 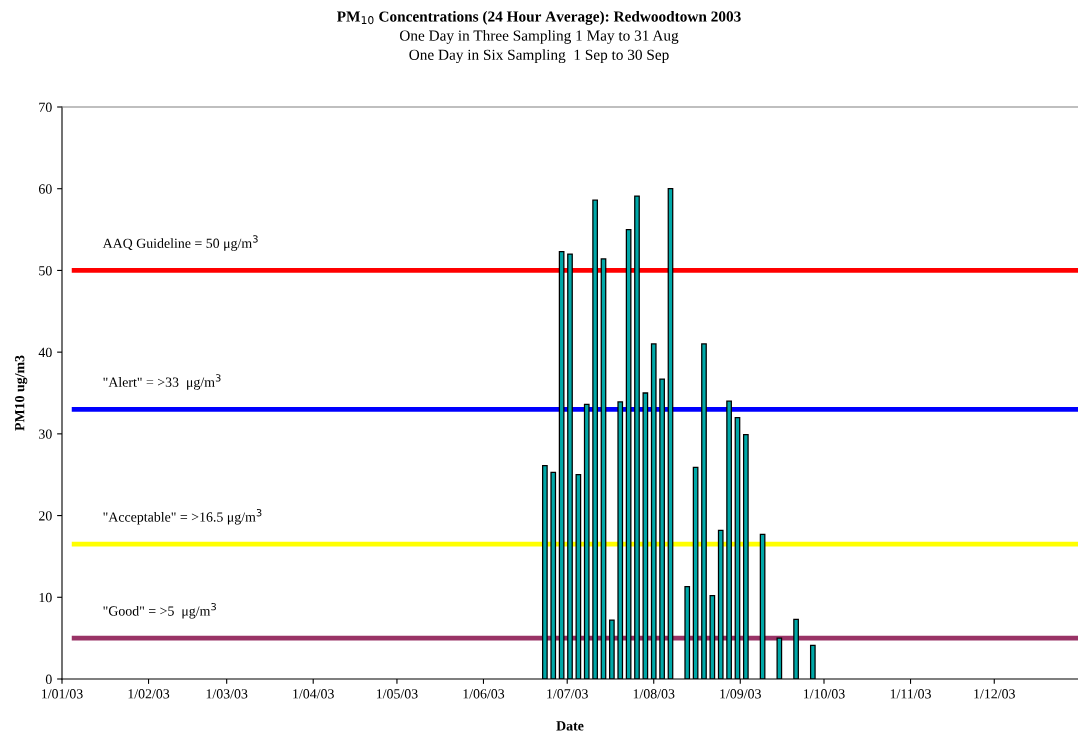 I want to click on x-tick-label: 1/08/03, so click(x=654, y=694).